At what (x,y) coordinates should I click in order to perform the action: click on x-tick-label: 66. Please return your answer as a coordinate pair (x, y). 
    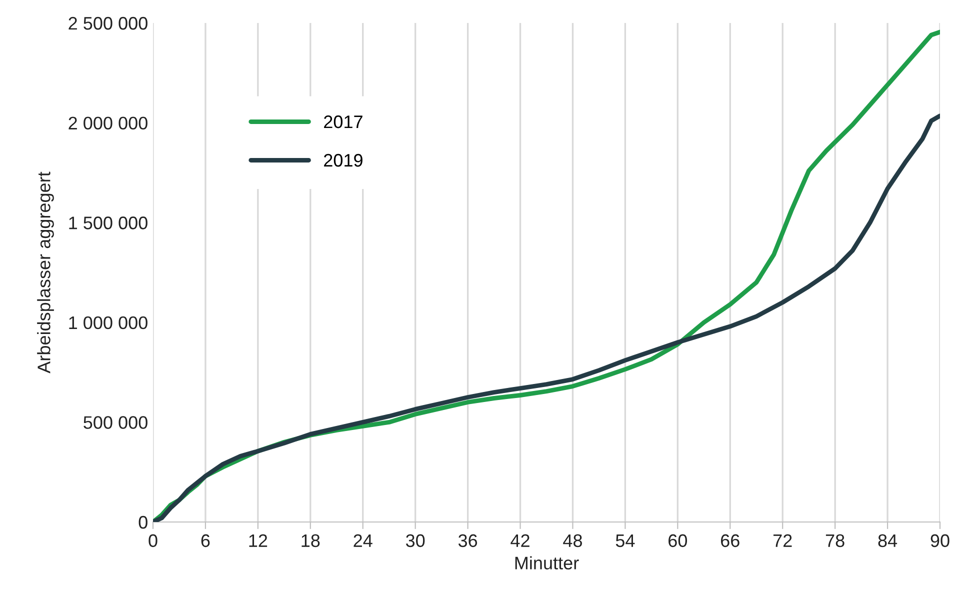
    Looking at the image, I should click on (730, 541).